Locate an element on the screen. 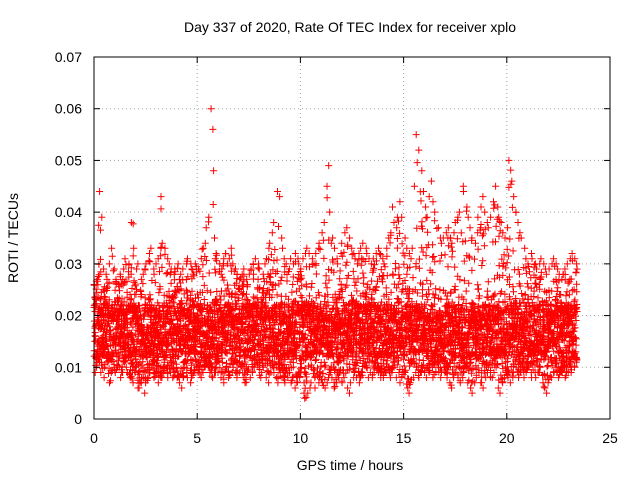 This screenshot has height=480, width=640. x-tick-label: 25 is located at coordinates (610, 438).